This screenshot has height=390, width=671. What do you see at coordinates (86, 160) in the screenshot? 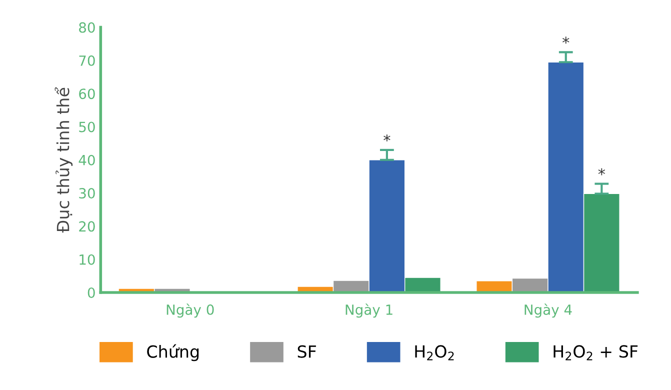
I see `y-tick-label: 40` at bounding box center [86, 160].